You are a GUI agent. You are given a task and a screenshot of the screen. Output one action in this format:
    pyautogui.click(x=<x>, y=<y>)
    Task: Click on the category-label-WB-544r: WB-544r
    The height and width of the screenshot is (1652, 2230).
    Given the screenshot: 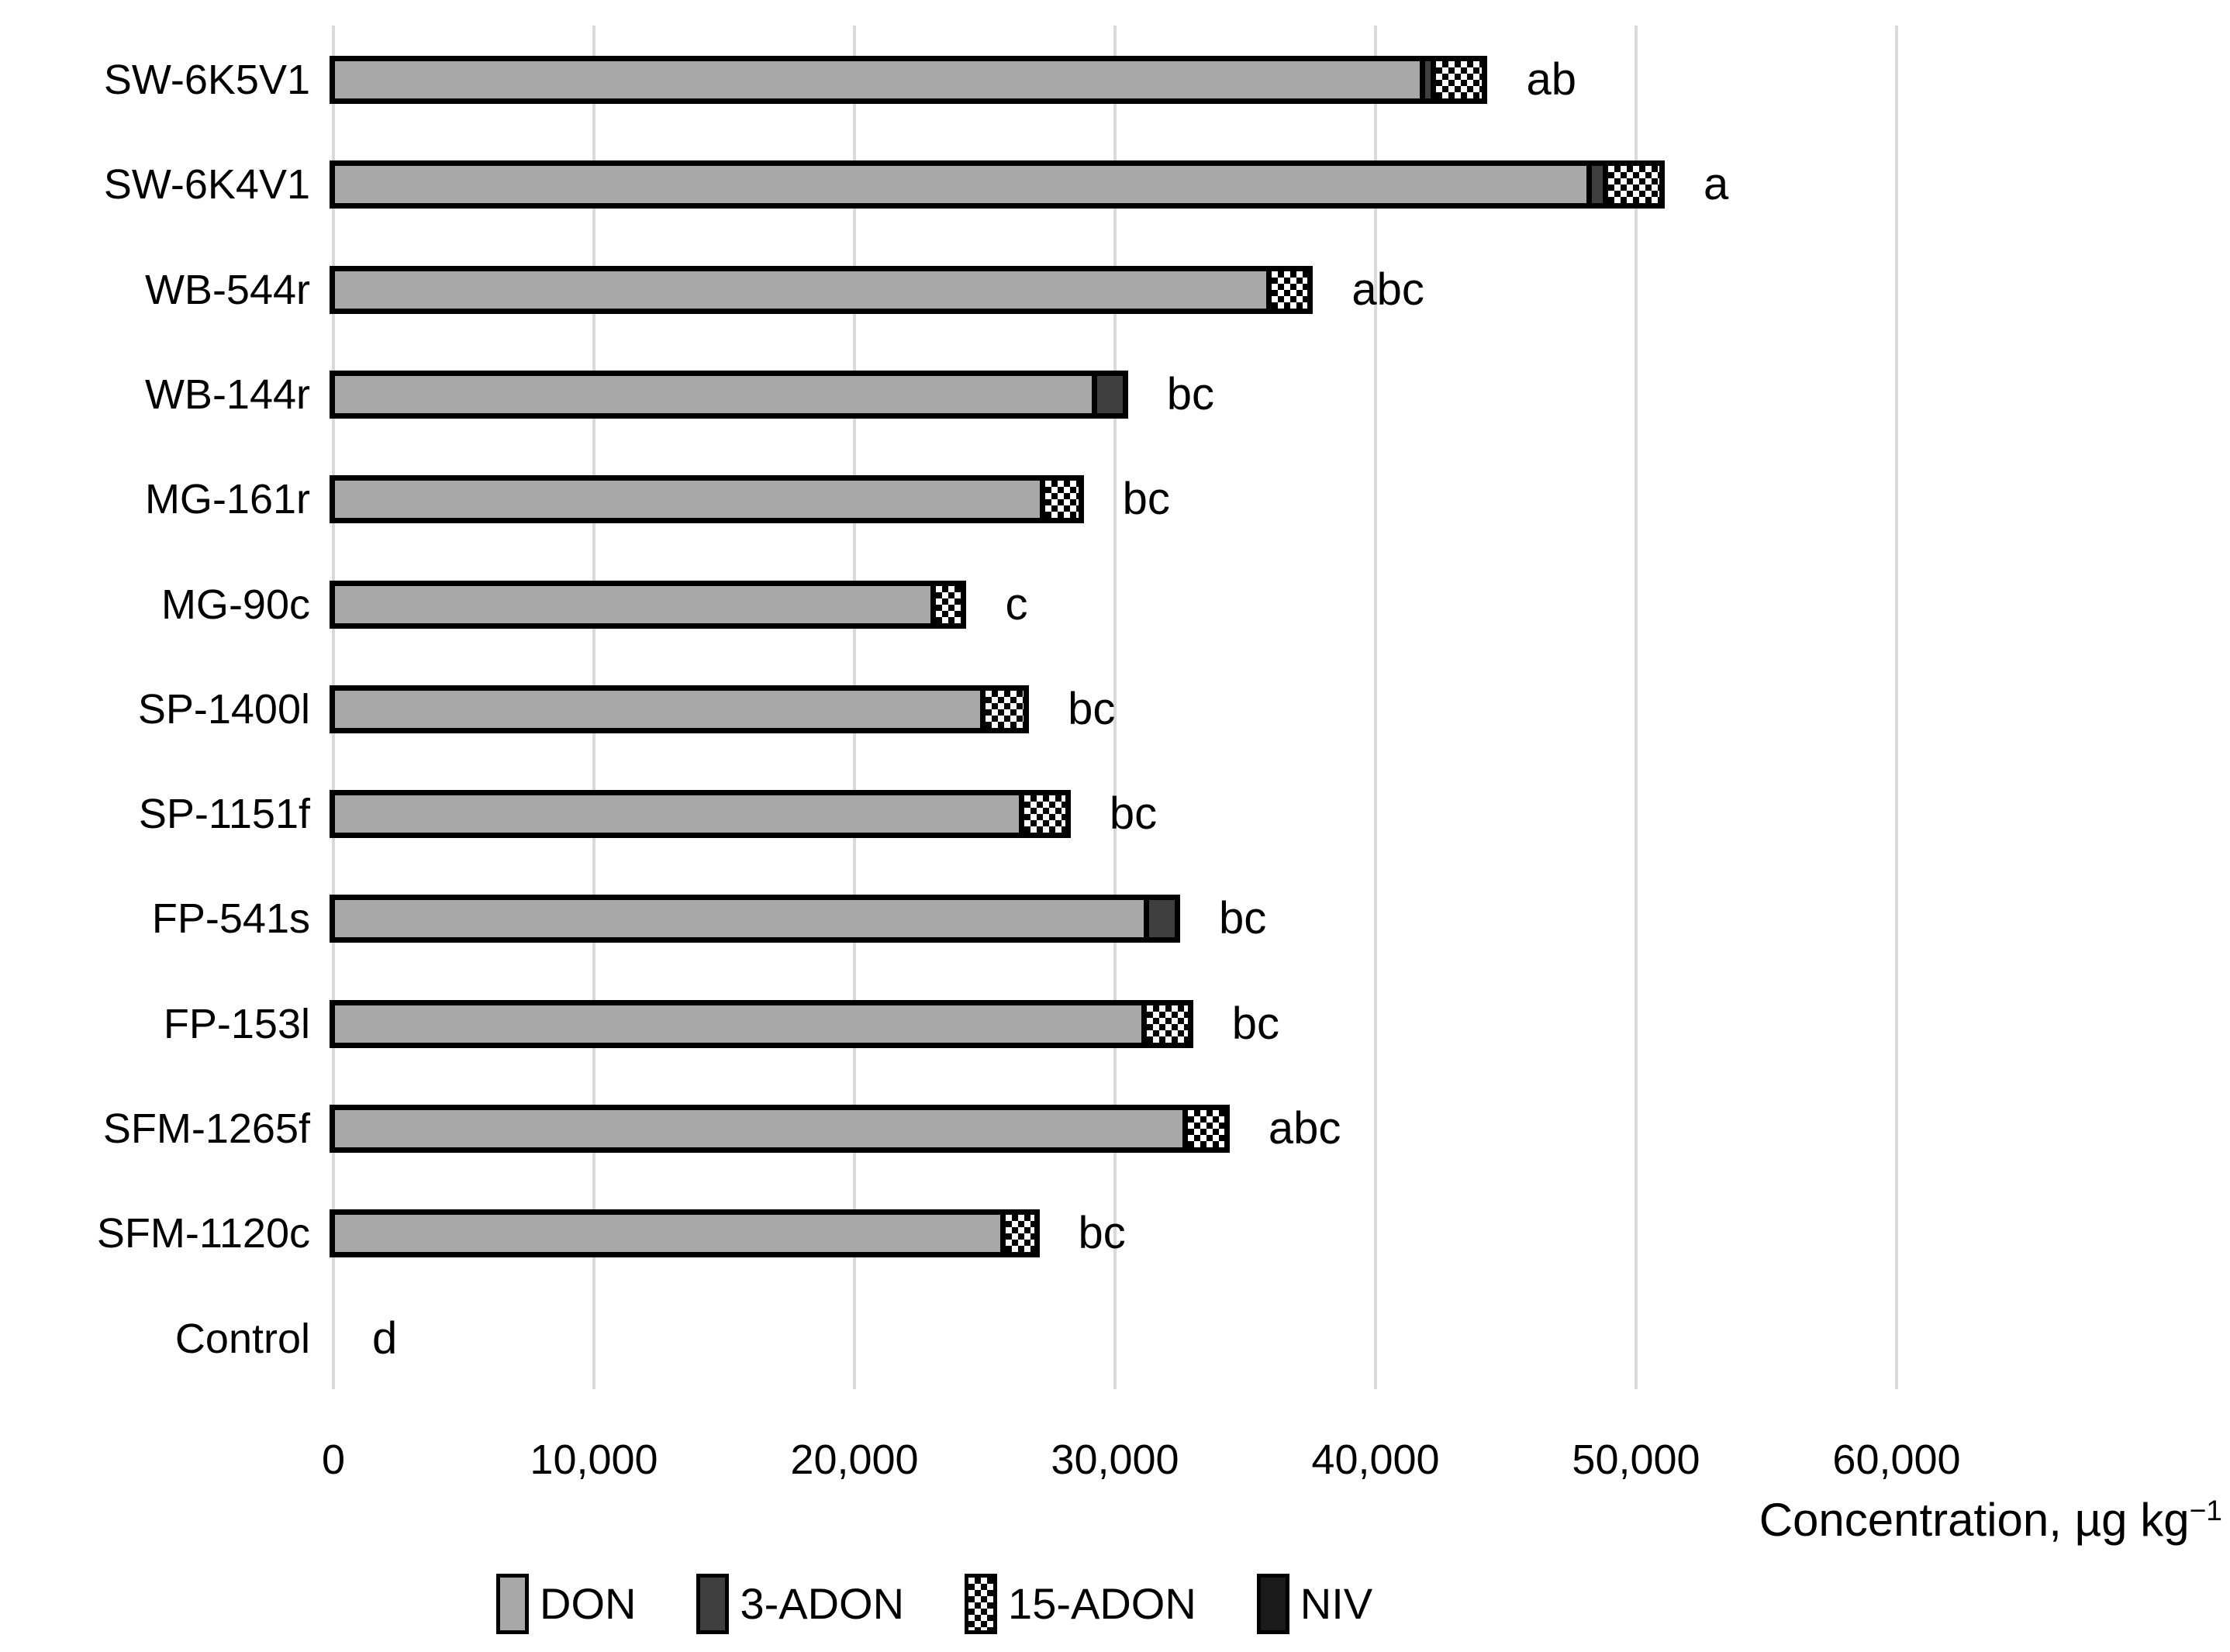 What is the action you would take?
    pyautogui.click(x=227, y=289)
    